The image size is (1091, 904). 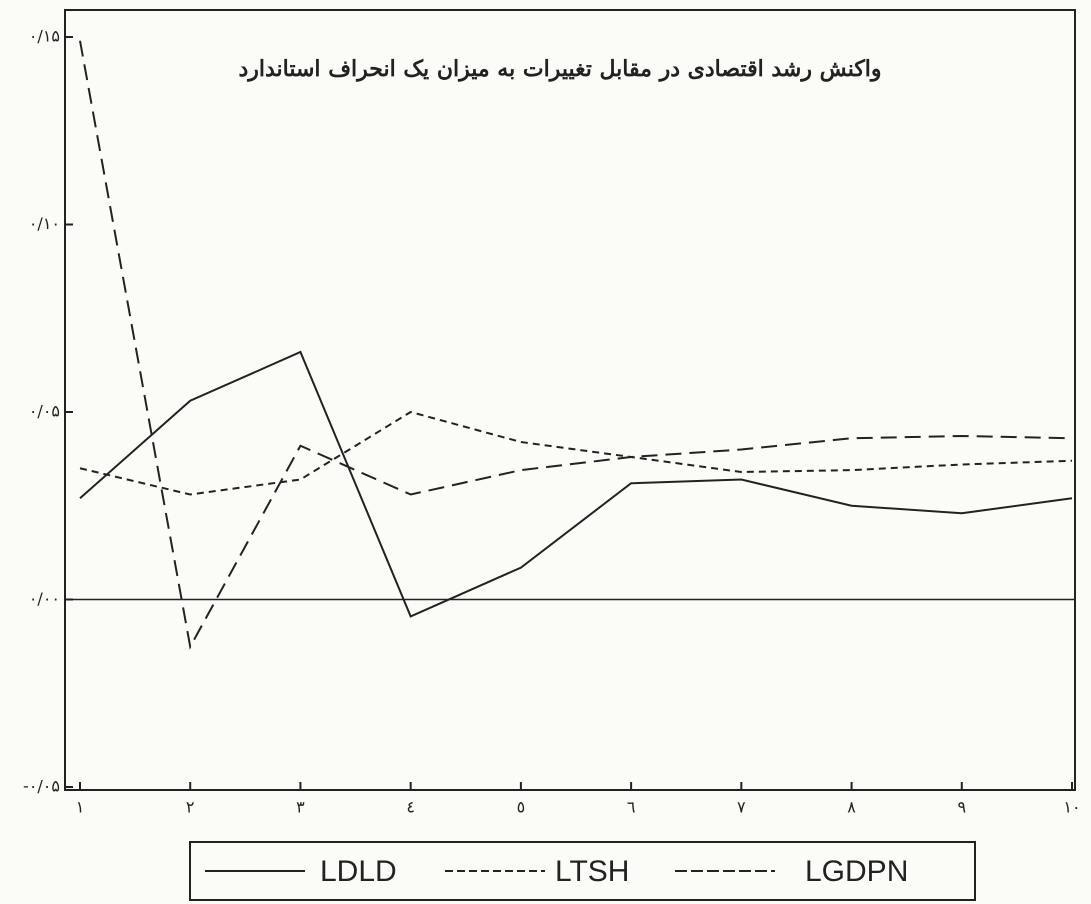 What do you see at coordinates (80, 807) in the screenshot?
I see `x-tick-label: ۱` at bounding box center [80, 807].